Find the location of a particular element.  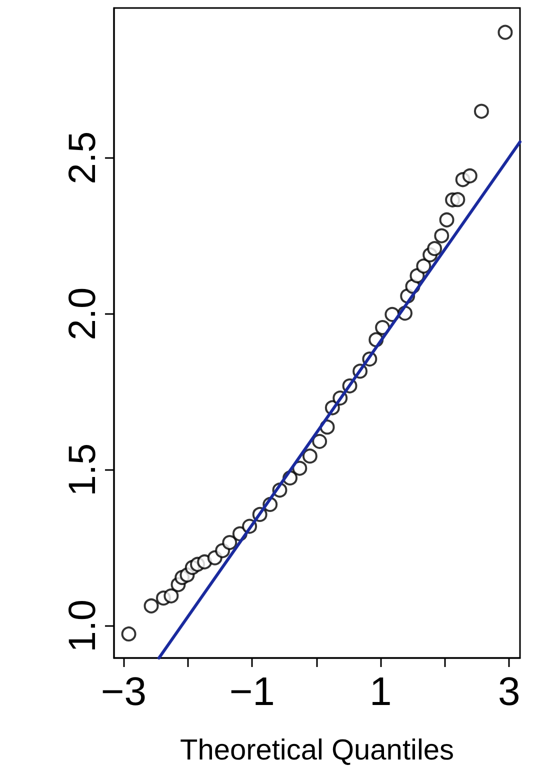

x-tick-label: 1 is located at coordinates (380, 692).